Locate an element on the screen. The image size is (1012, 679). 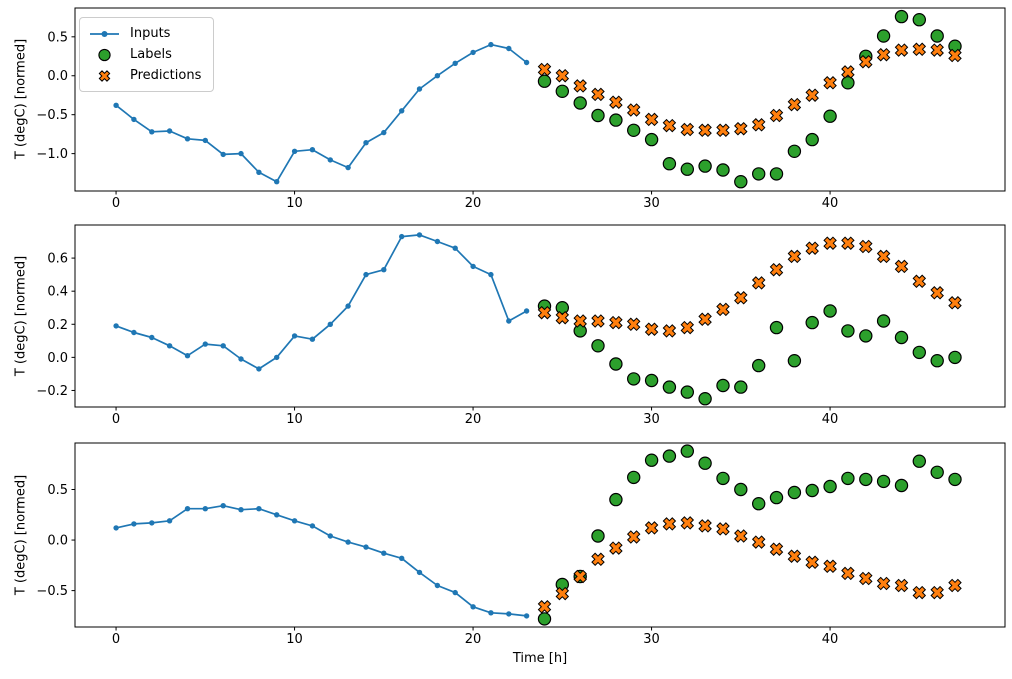
y-tick-label: 0.0 is located at coordinates (57, 541).